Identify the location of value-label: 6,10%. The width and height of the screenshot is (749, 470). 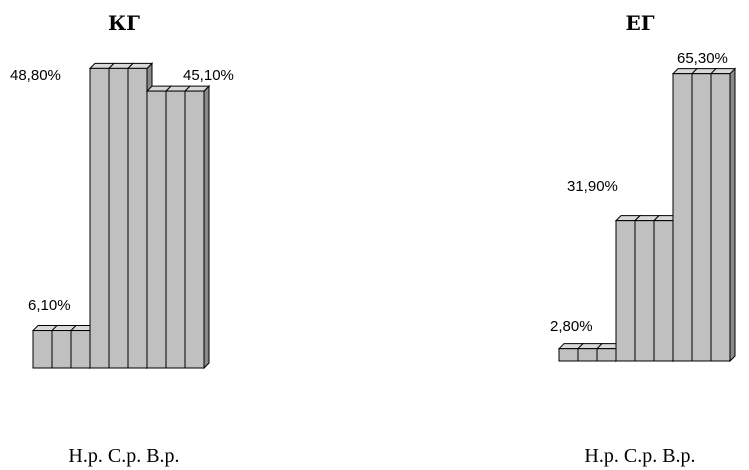
(49, 305).